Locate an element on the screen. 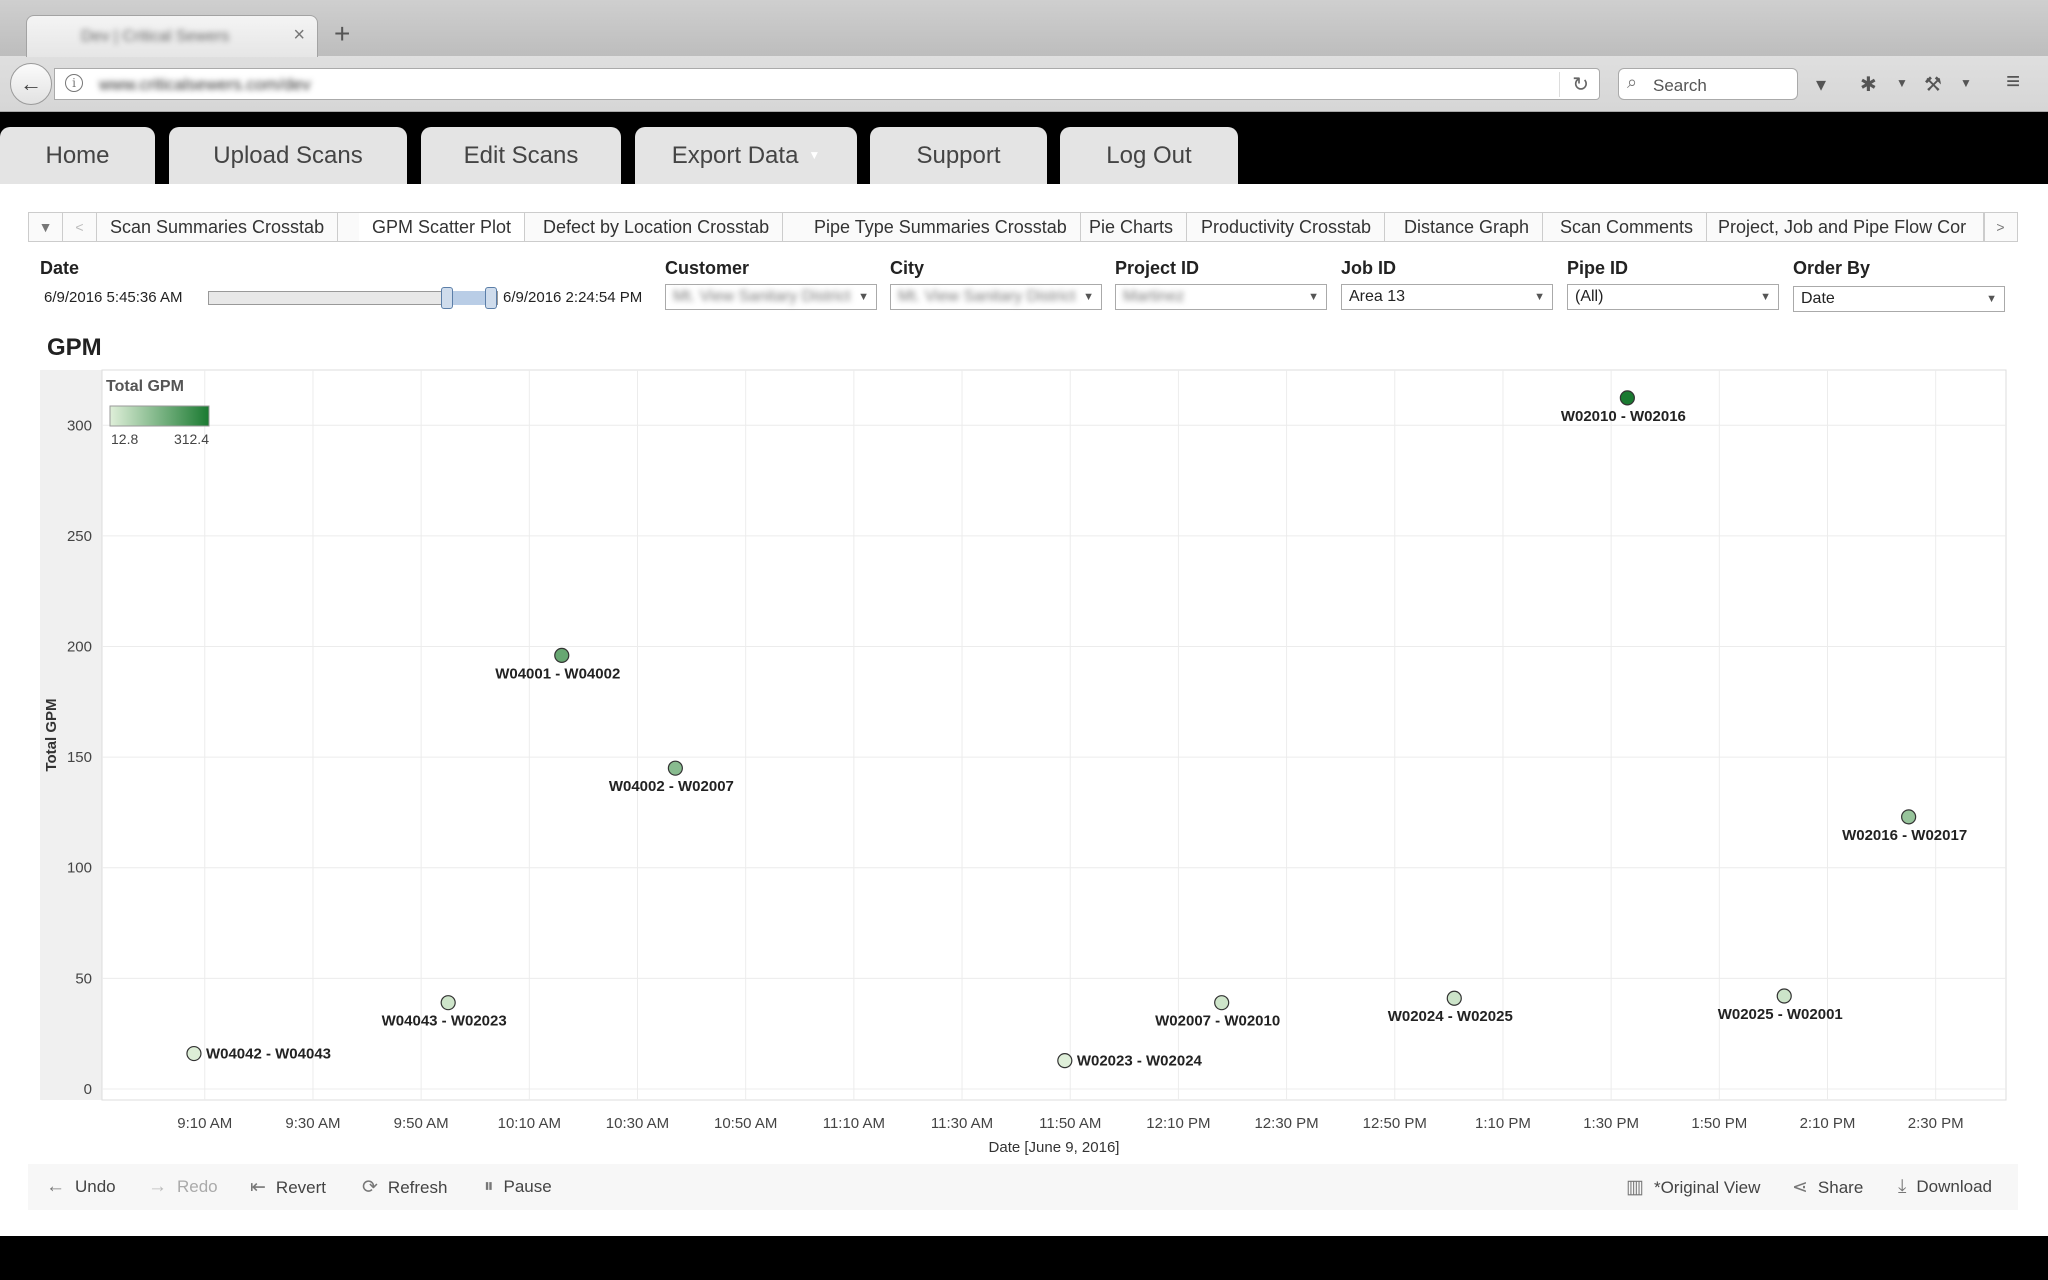 The height and width of the screenshot is (1280, 2048). nav-tab-export-data-label: Export Data is located at coordinates (735, 155).